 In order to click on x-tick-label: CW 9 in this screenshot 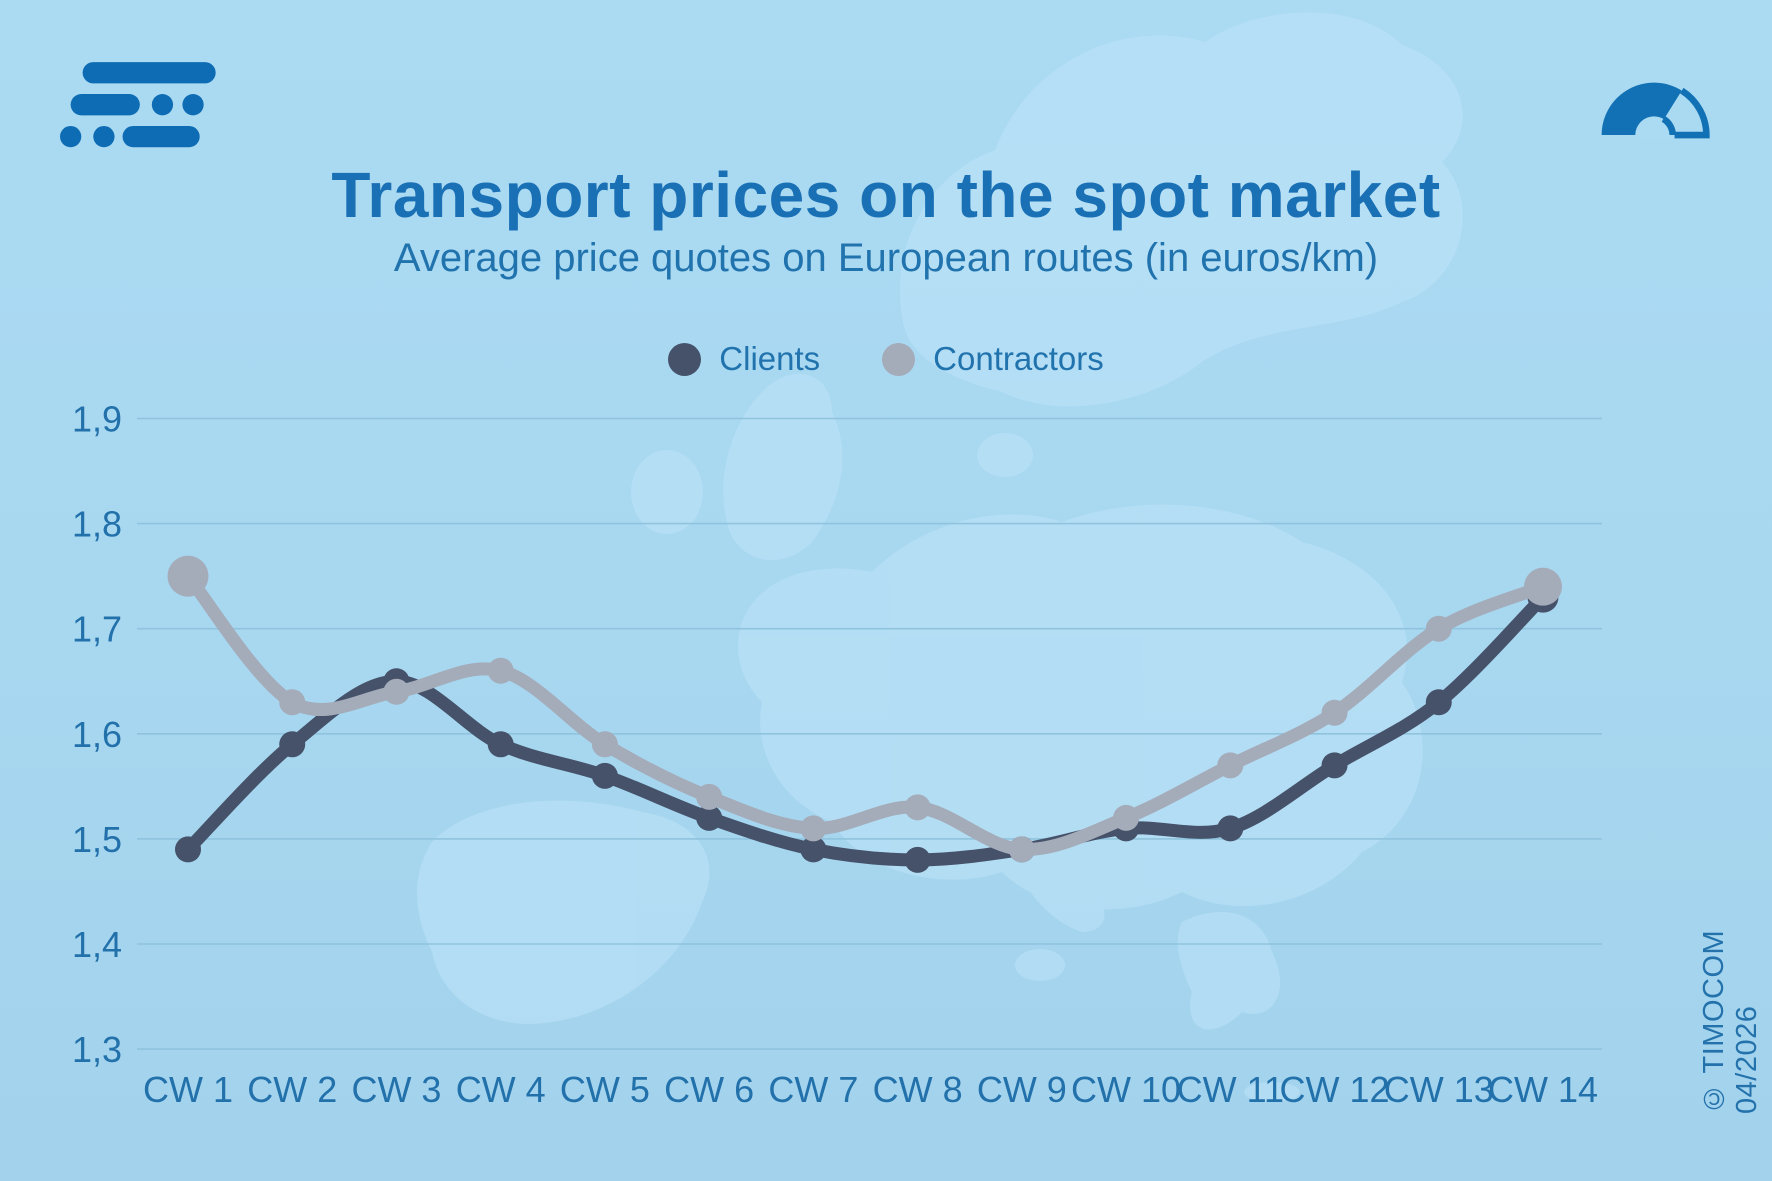, I will do `click(1022, 1089)`.